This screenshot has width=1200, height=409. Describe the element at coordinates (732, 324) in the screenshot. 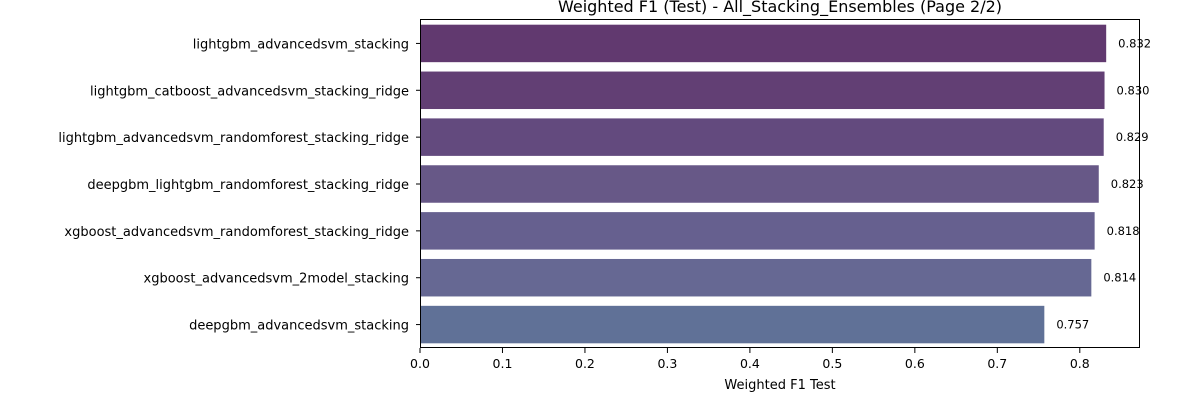

I see `bar-deepgbm_advancedsvm_stacking` at that location.